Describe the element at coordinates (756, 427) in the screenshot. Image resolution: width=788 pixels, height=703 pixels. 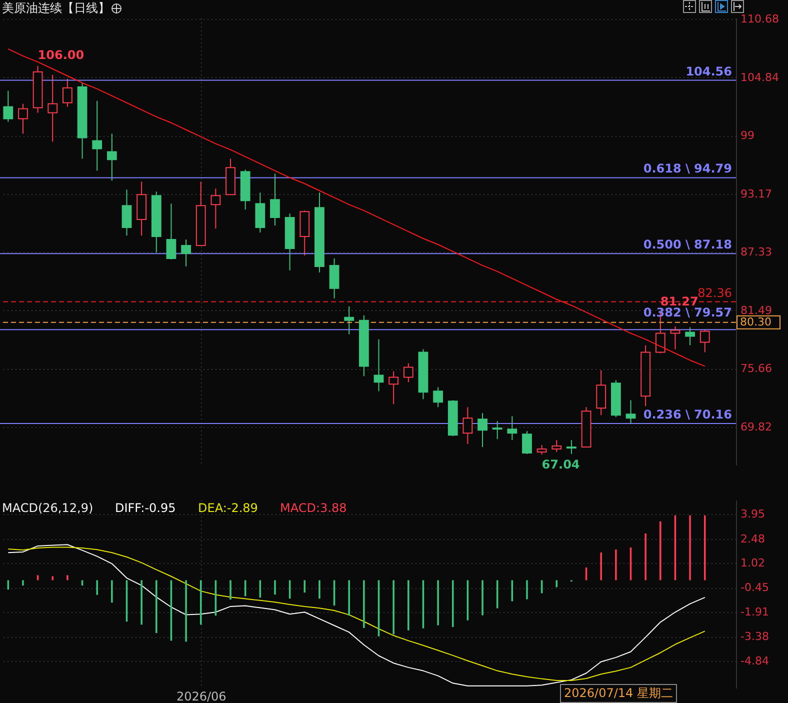
I see `y-tick-label: 69.82` at that location.